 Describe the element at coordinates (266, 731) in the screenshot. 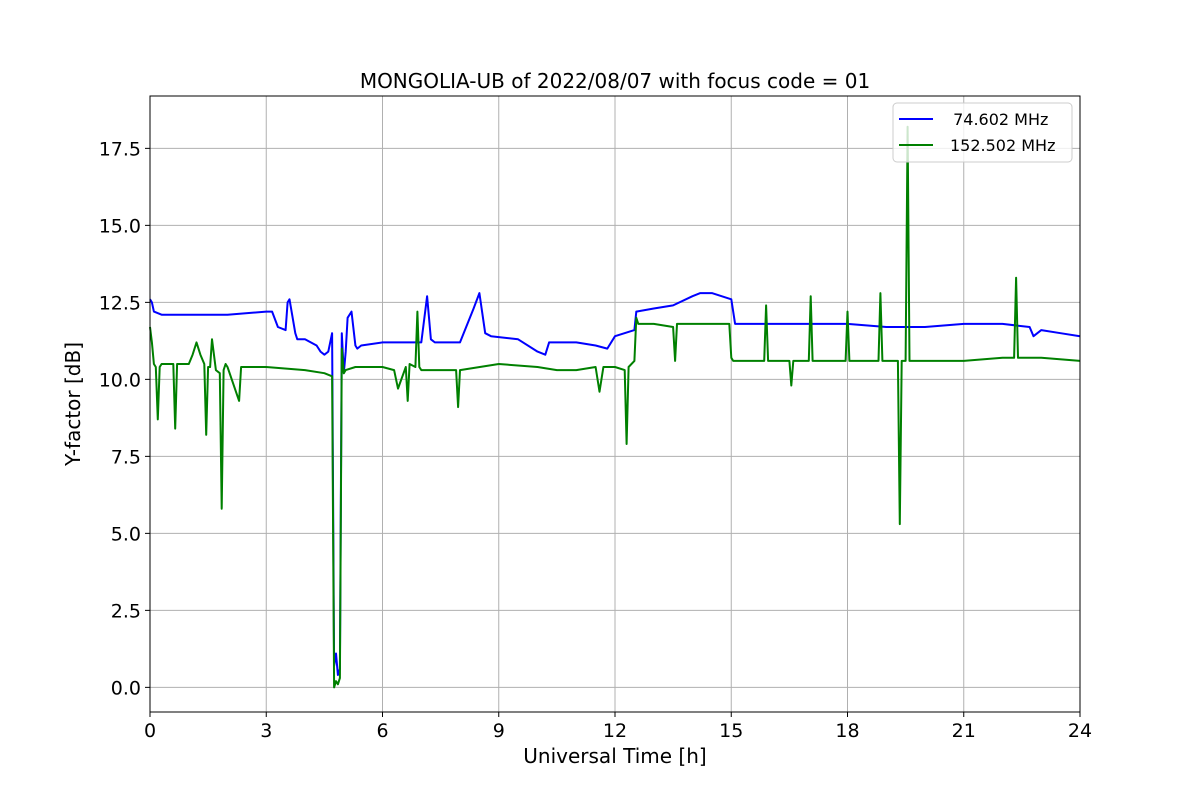

I see `x-tick-label: 3` at that location.